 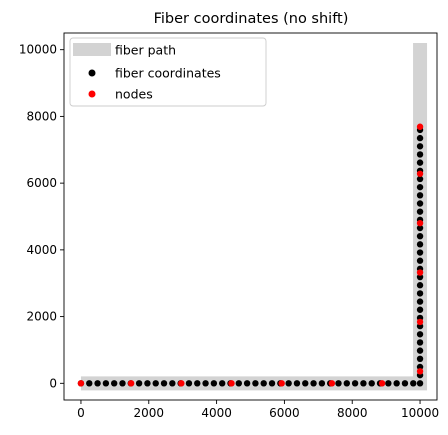 What do you see at coordinates (352, 413) in the screenshot?
I see `x-tick-label: 8000` at bounding box center [352, 413].